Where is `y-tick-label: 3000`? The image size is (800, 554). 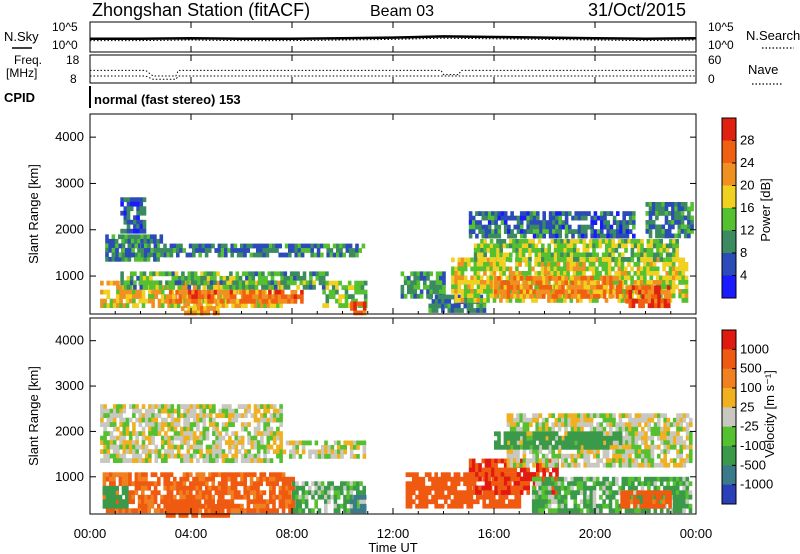
y-tick-label: 3000 is located at coordinates (69, 182).